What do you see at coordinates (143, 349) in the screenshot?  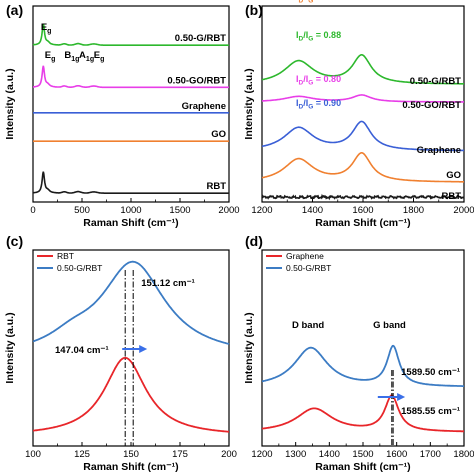 I see `shift-arrow-head-c` at bounding box center [143, 349].